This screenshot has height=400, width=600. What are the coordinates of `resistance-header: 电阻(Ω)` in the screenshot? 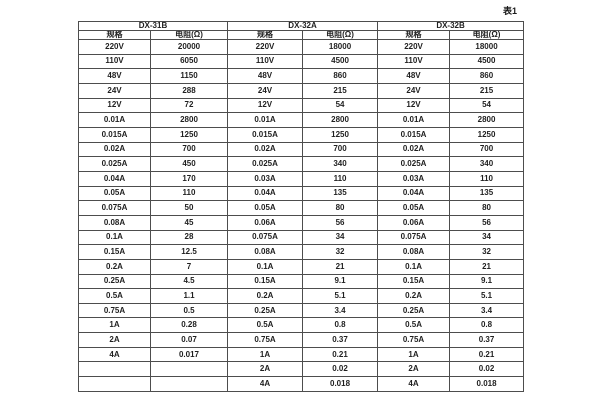 It's located at (189, 35).